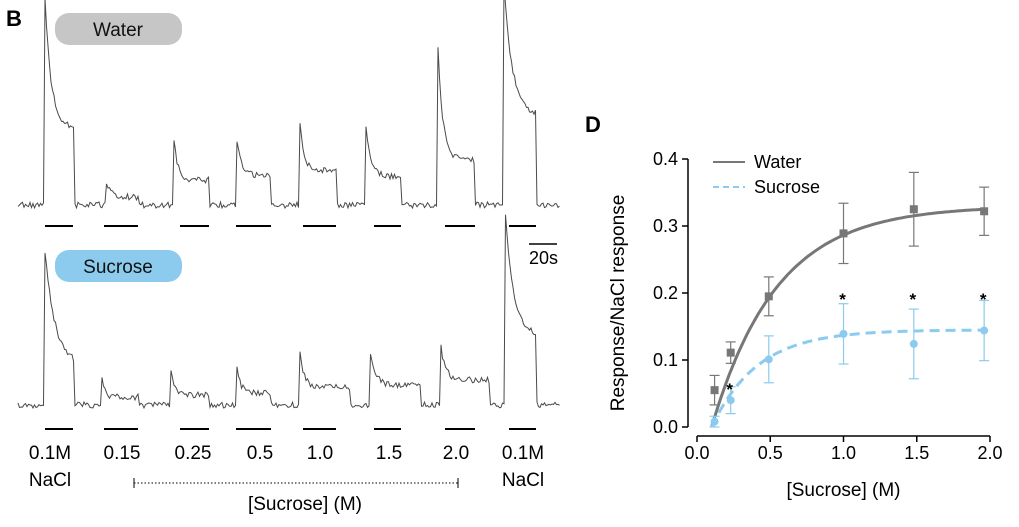 The image size is (1019, 527). Describe the element at coordinates (193, 453) in the screenshot. I see `stimulus-concentration-label: 0.25` at that location.